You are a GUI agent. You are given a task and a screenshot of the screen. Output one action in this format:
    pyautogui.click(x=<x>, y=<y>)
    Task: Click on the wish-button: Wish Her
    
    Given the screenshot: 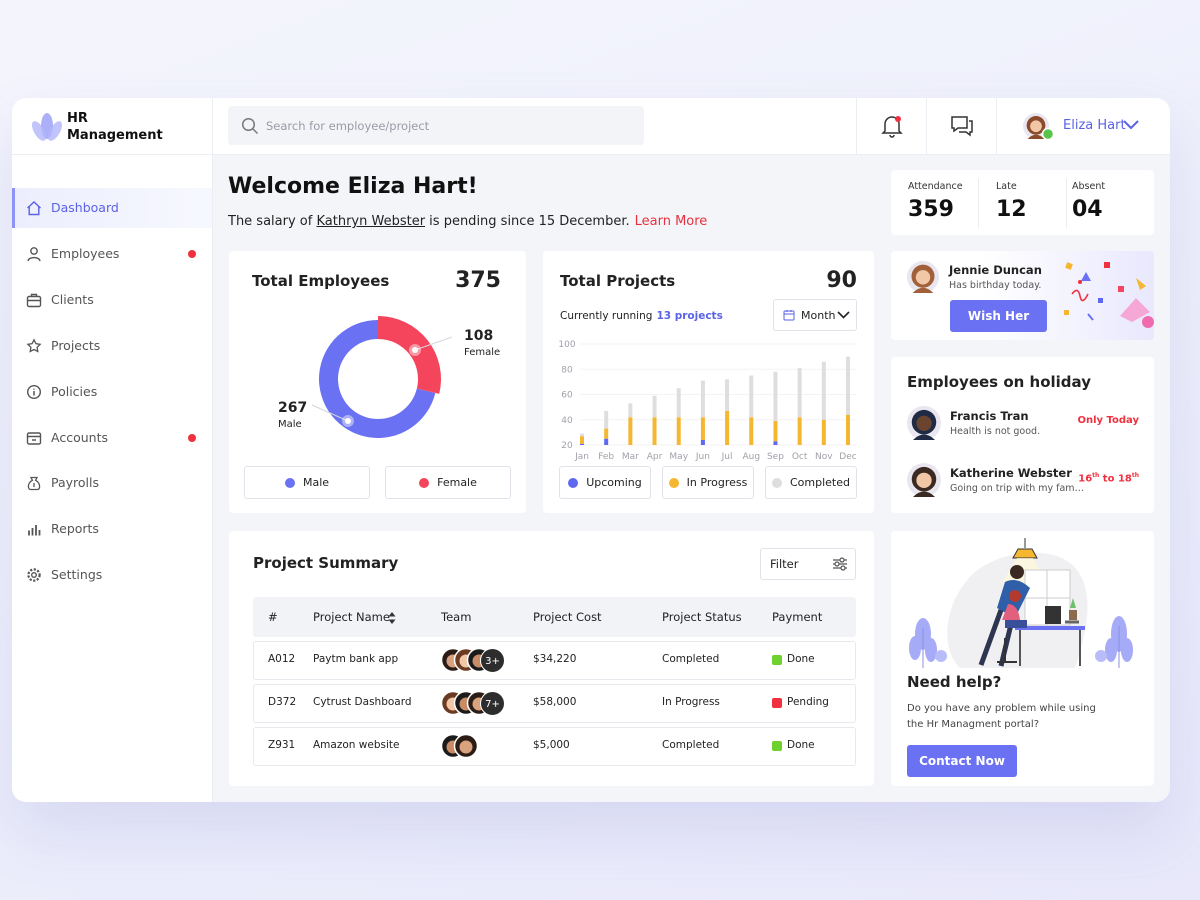 What is the action you would take?
    pyautogui.click(x=998, y=316)
    